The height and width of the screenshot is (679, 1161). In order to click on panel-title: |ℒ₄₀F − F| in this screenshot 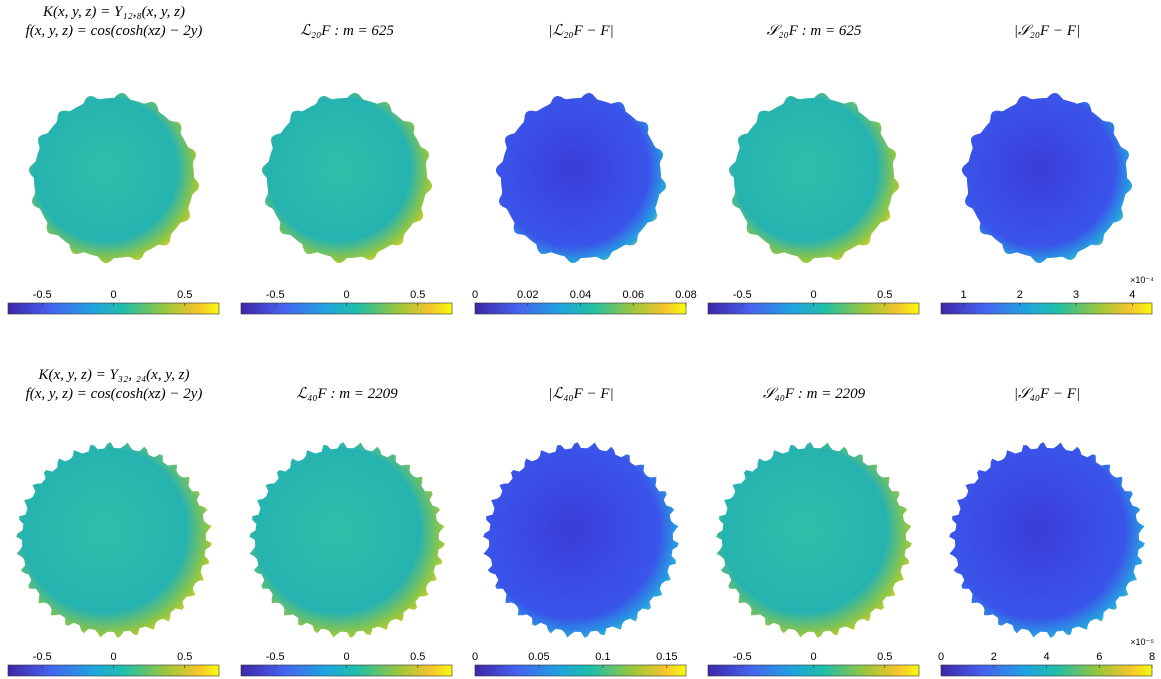, I will do `click(580, 394)`.